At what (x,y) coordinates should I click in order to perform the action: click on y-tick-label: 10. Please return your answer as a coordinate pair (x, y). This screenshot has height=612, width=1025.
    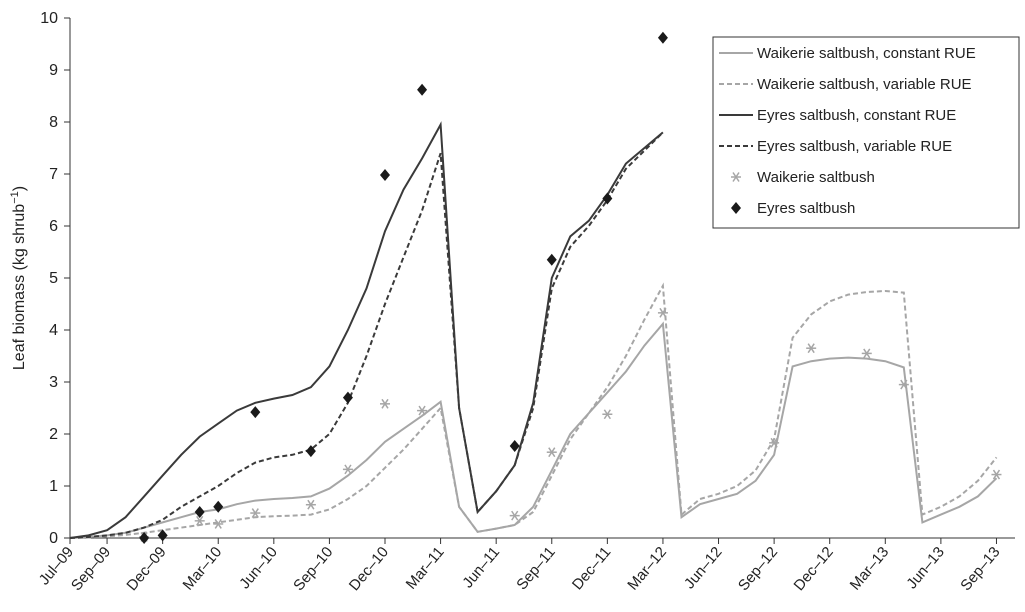
    Looking at the image, I should click on (49, 18).